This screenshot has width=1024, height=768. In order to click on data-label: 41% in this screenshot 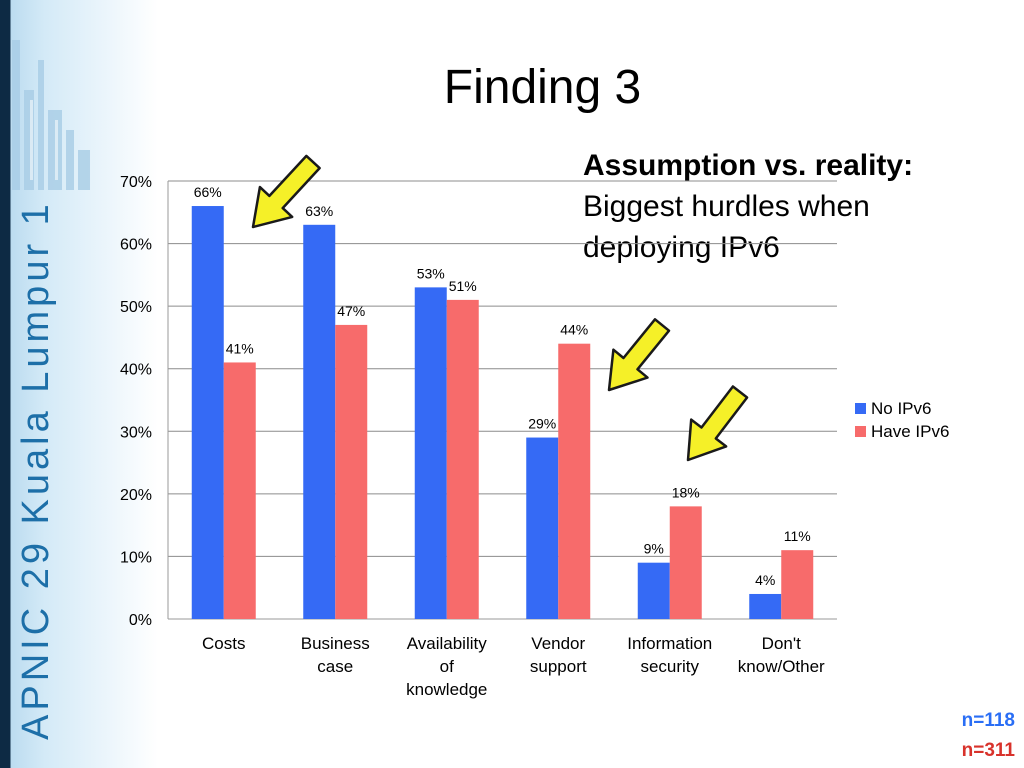, I will do `click(240, 348)`.